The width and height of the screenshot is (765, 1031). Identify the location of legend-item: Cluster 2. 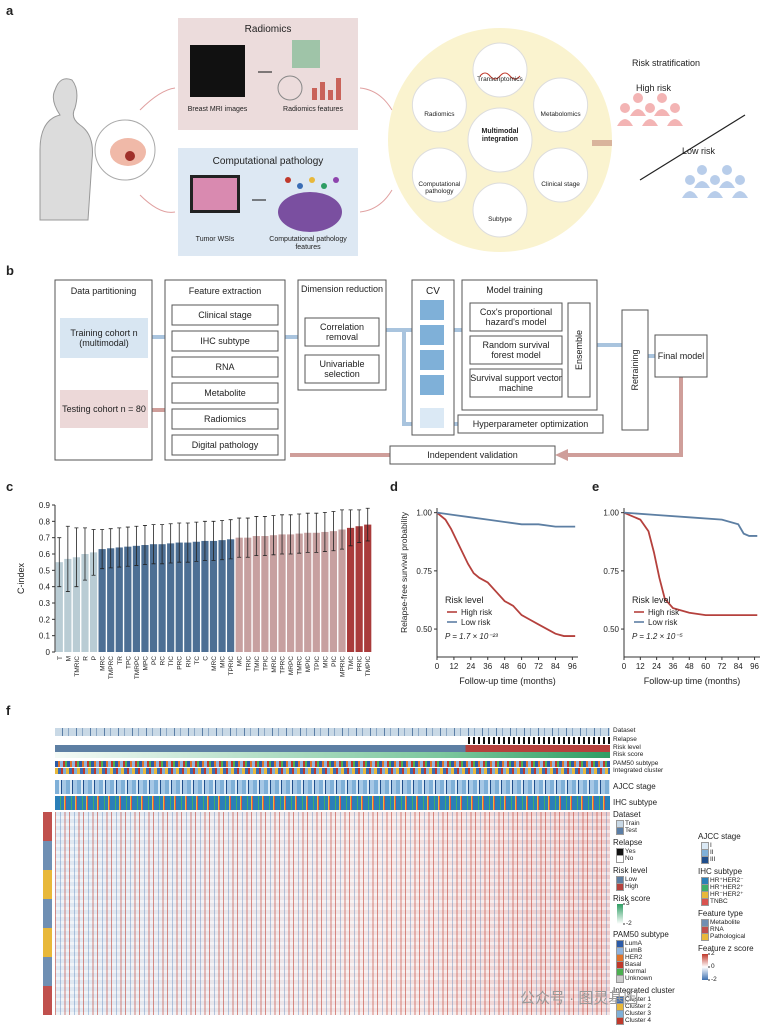
(638, 1006).